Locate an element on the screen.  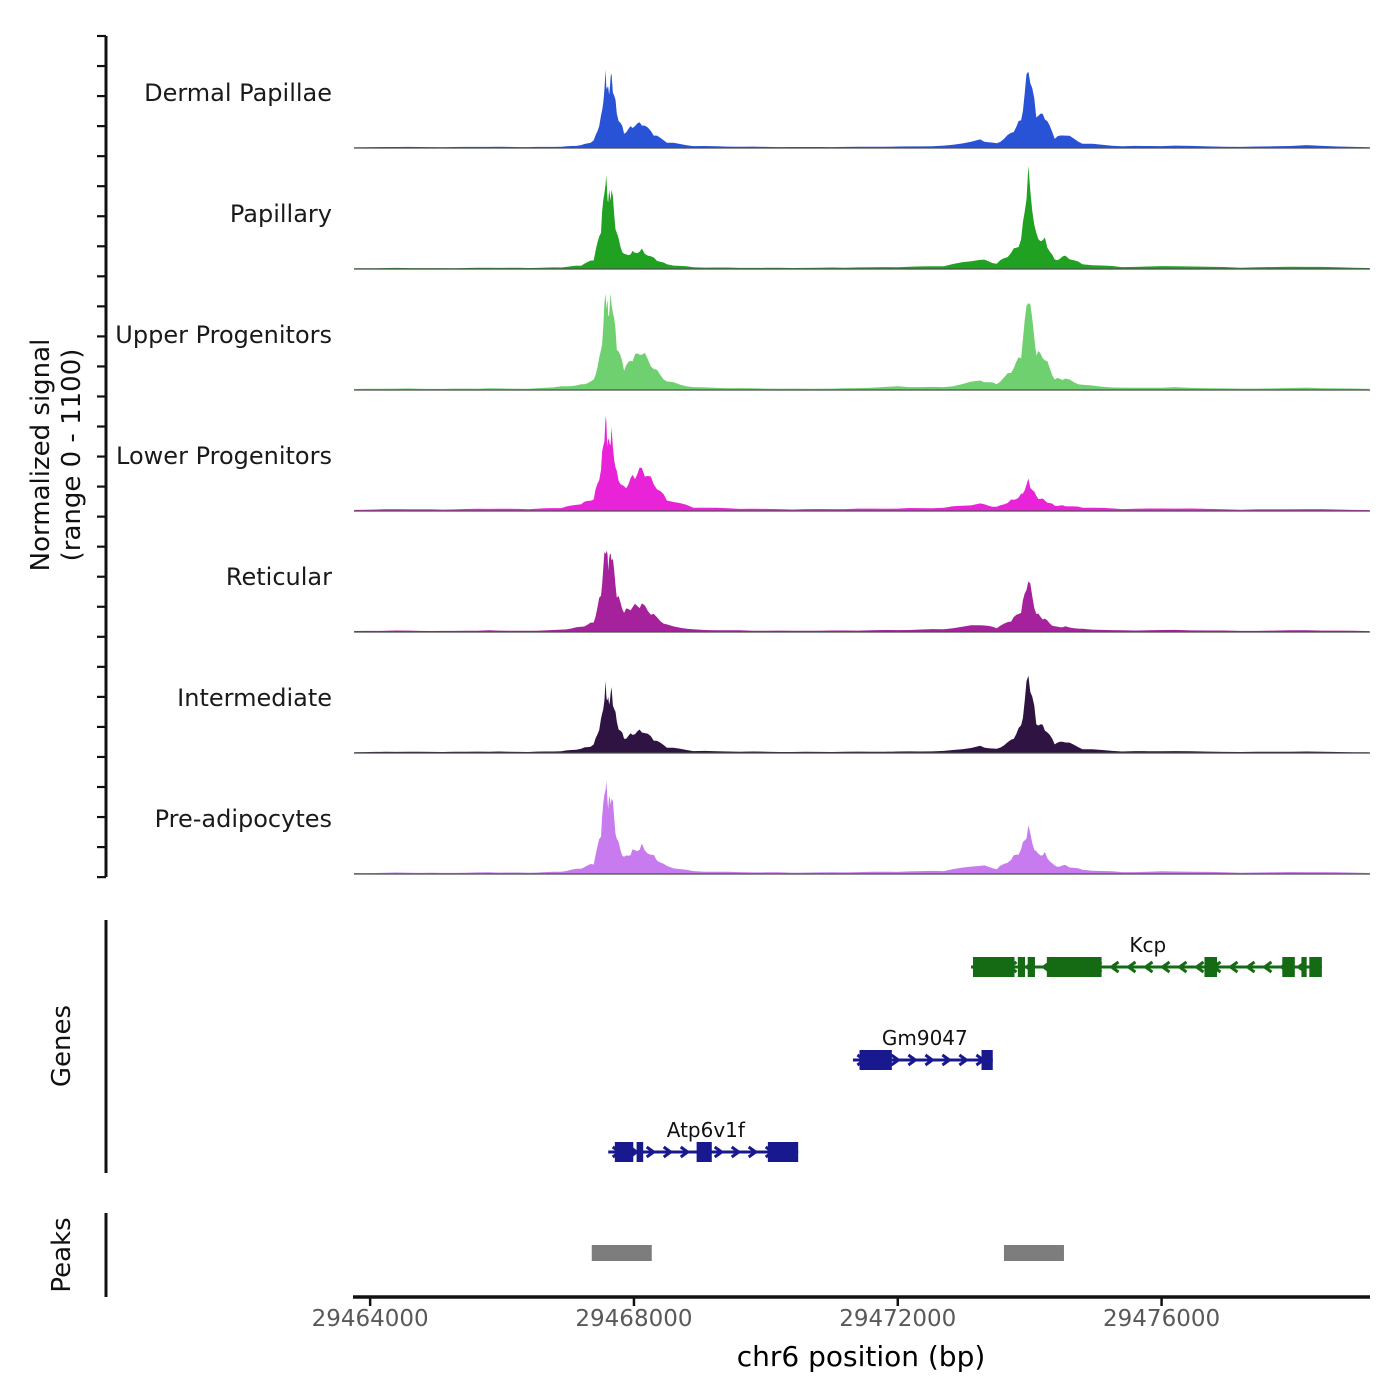
x-tick-label-29468000: 29468000 is located at coordinates (634, 1319).